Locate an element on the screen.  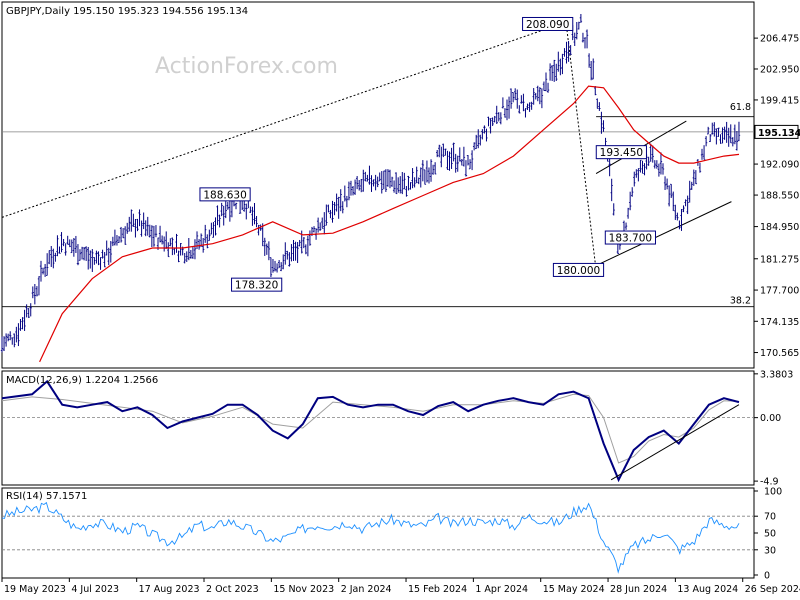
x-tick-label: 2 Oct 2023 is located at coordinates (232, 589).